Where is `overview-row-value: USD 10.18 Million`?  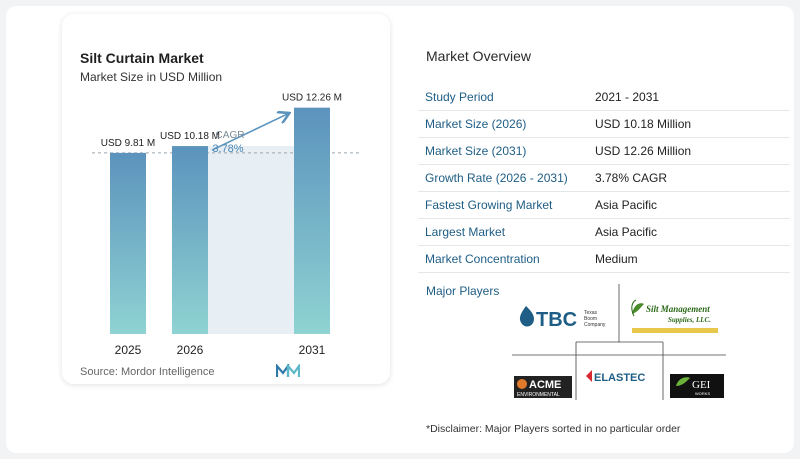 overview-row-value: USD 10.18 Million is located at coordinates (643, 124).